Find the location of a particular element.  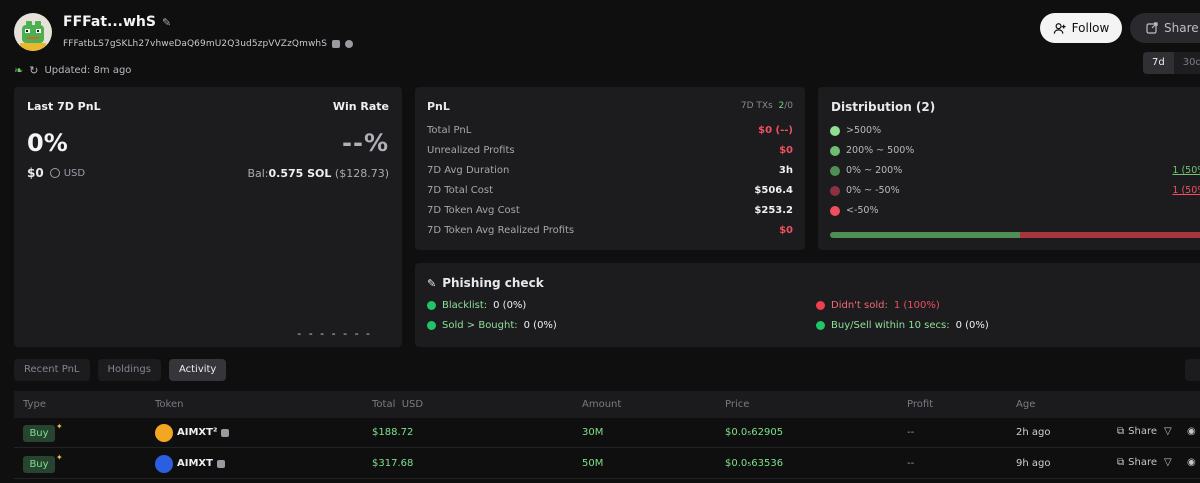

distribution-range: 0% ~ -50% is located at coordinates (873, 190).